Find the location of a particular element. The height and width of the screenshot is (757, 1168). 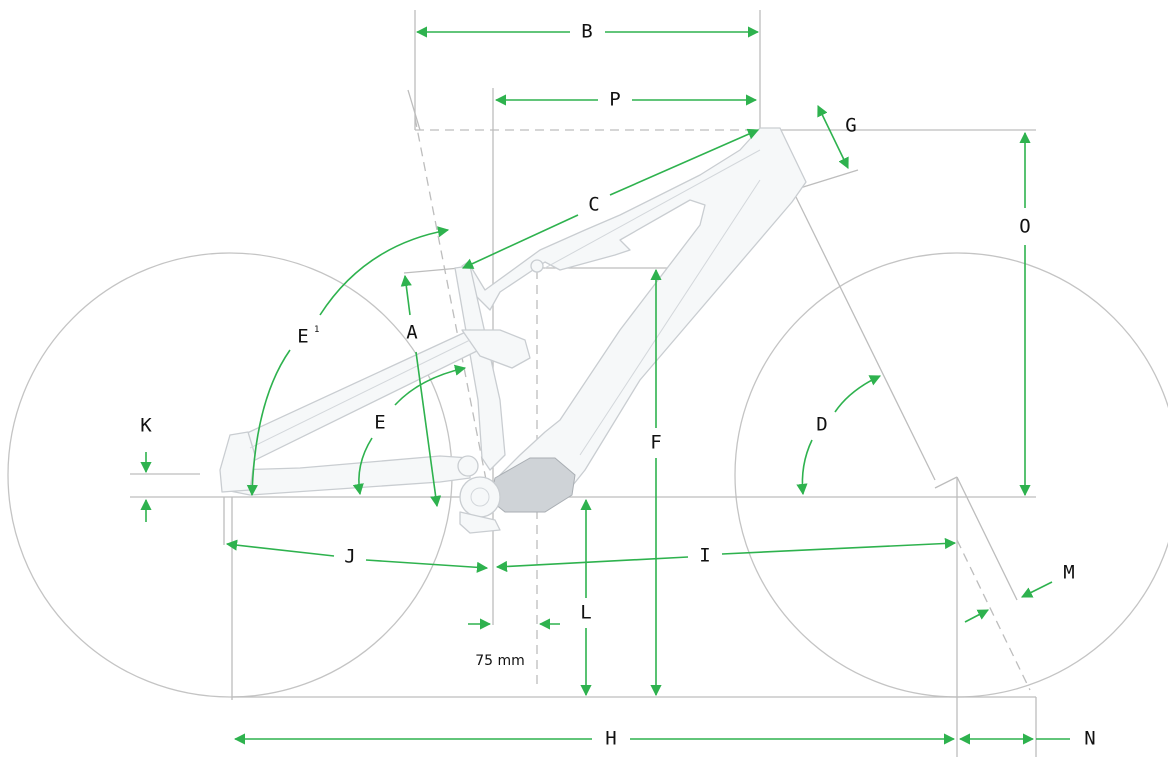

top-pivot is located at coordinates (537, 266).